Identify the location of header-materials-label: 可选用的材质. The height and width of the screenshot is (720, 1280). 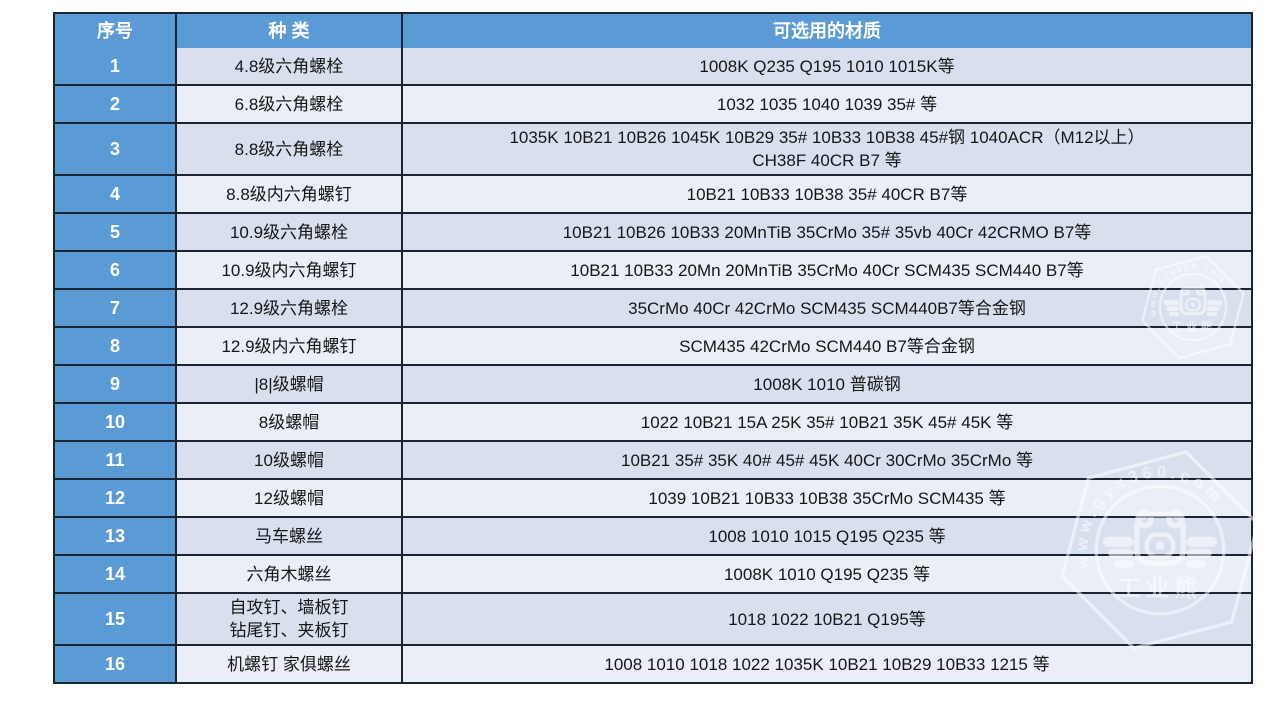
(827, 30).